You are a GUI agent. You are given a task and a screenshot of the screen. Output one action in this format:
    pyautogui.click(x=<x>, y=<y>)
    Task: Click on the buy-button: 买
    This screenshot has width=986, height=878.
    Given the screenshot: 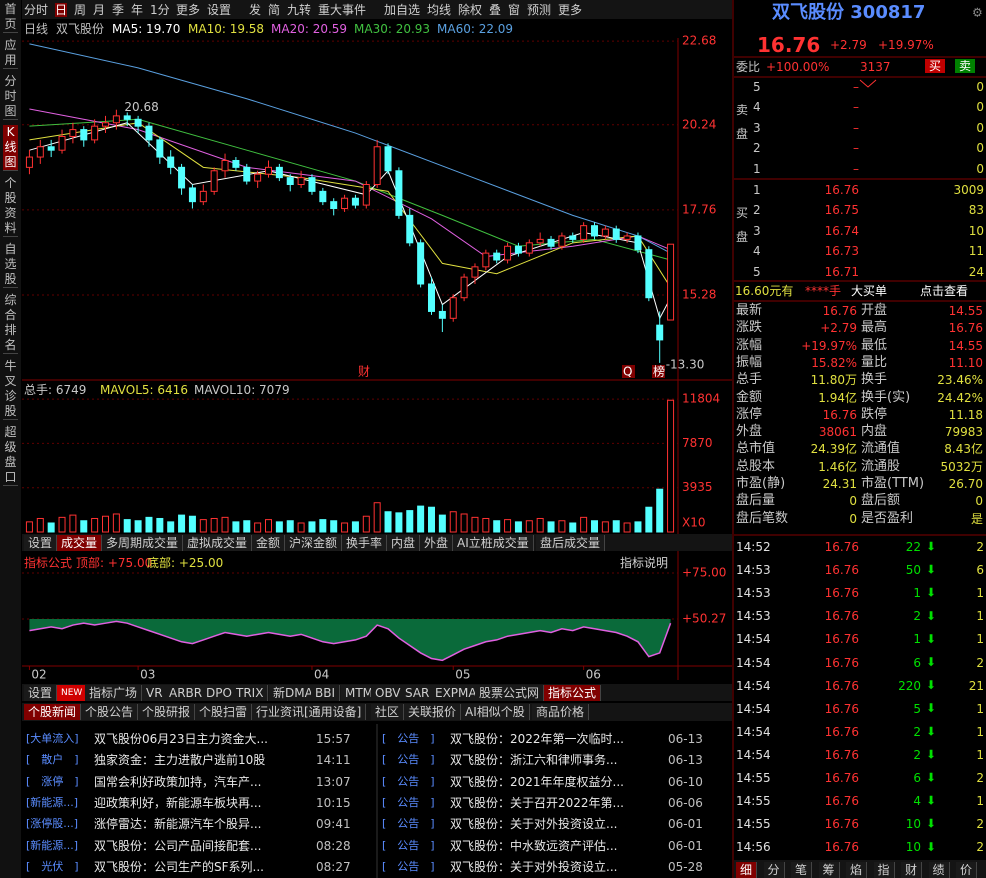 What is the action you would take?
    pyautogui.click(x=935, y=66)
    